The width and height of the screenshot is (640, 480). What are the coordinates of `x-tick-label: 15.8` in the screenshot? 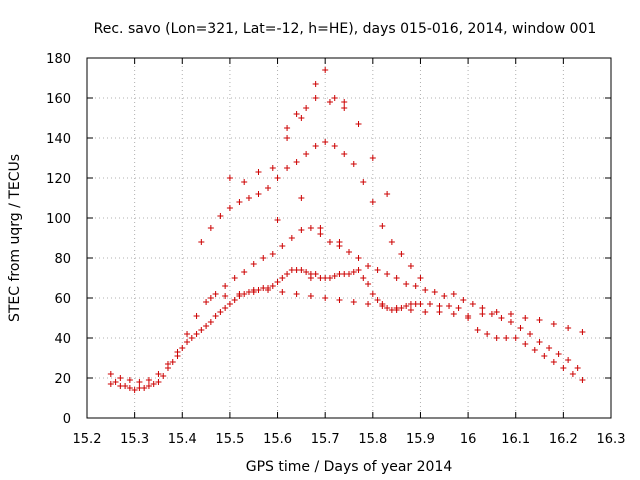 It's located at (372, 439).